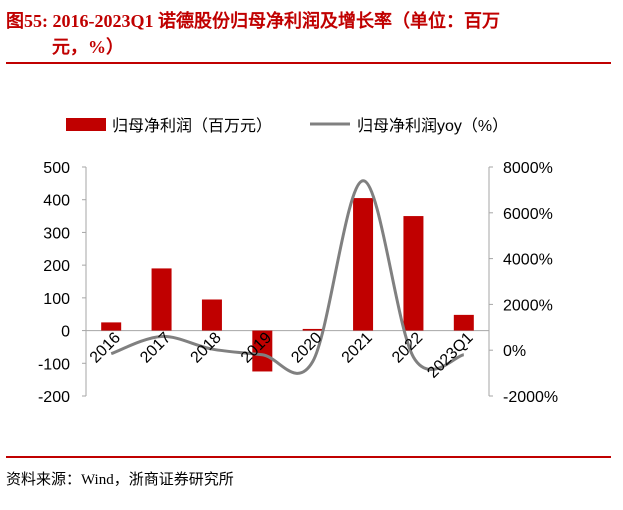 The image size is (623, 510). Describe the element at coordinates (56, 266) in the screenshot. I see `y-left-tick-label: 200` at that location.